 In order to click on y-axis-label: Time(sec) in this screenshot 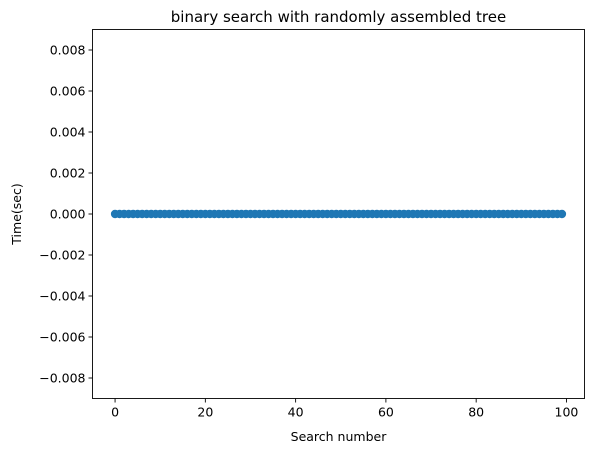, I will do `click(16, 214)`.